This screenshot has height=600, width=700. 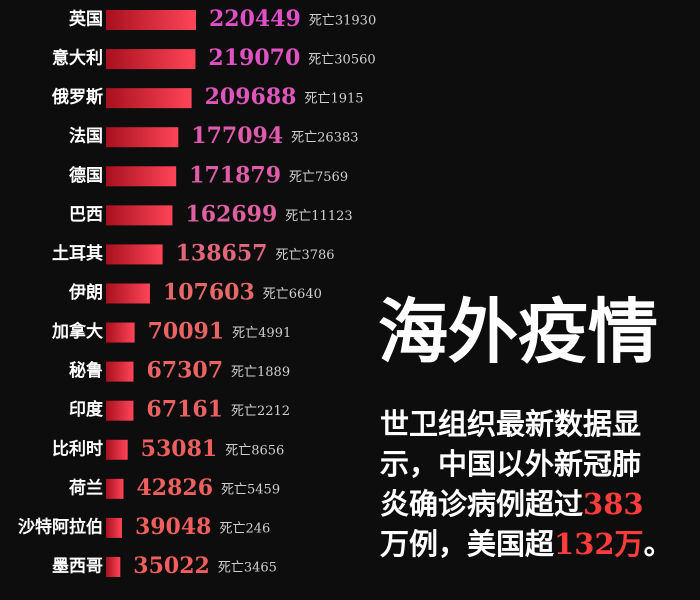 I want to click on headline-text: 示，中国以外新冠肺, so click(x=510, y=464).